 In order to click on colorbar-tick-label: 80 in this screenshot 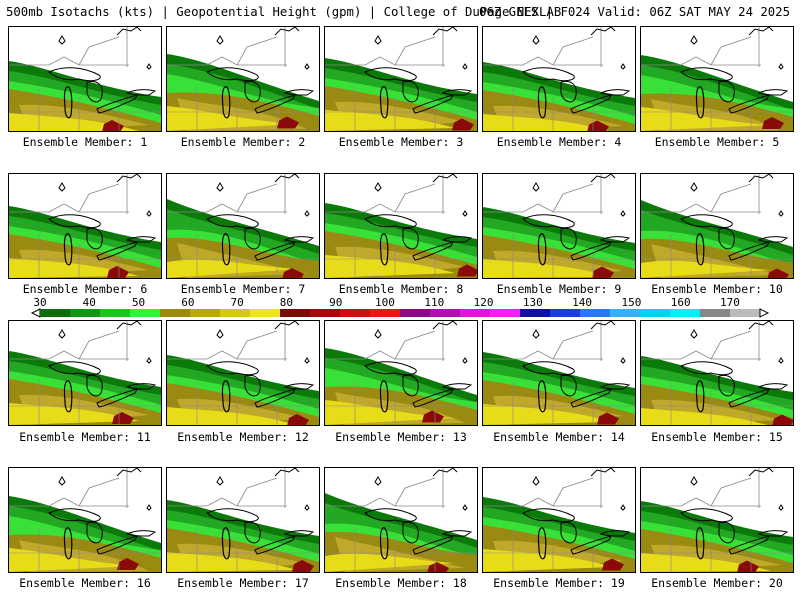, I will do `click(286, 302)`.